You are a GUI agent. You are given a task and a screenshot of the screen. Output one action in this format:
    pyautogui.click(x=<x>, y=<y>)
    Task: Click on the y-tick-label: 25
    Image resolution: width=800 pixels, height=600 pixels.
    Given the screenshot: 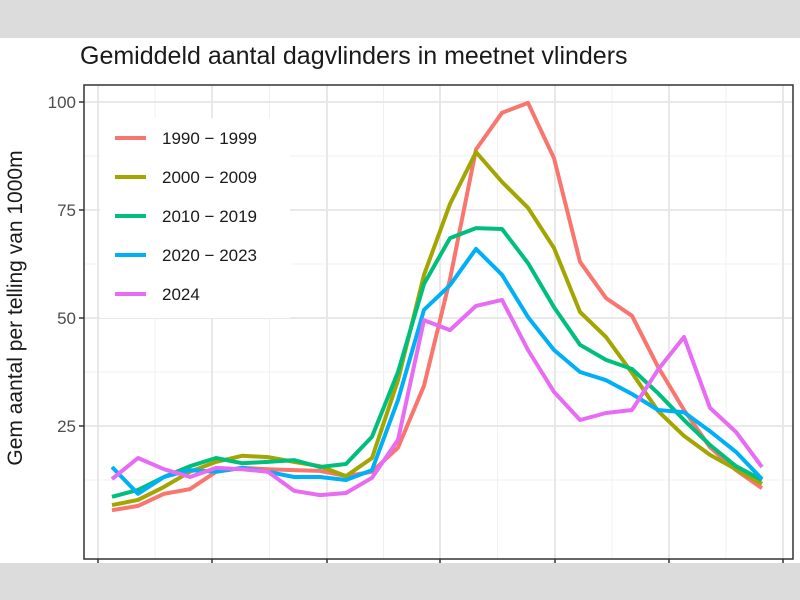 What is the action you would take?
    pyautogui.click(x=66, y=426)
    